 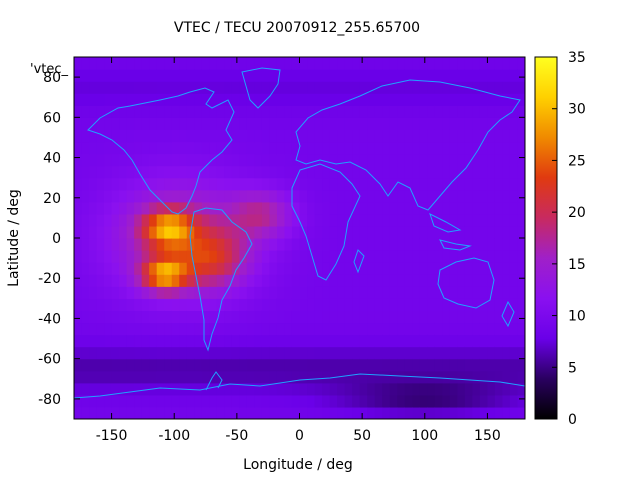 I want to click on x-tick-label: 100, so click(x=424, y=436).